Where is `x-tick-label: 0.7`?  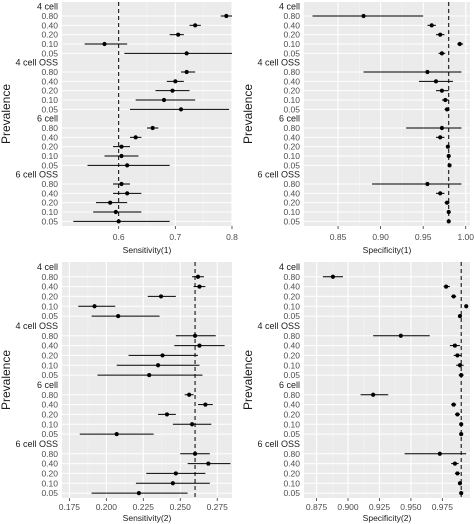
x-tick-label: 0.7 is located at coordinates (175, 237).